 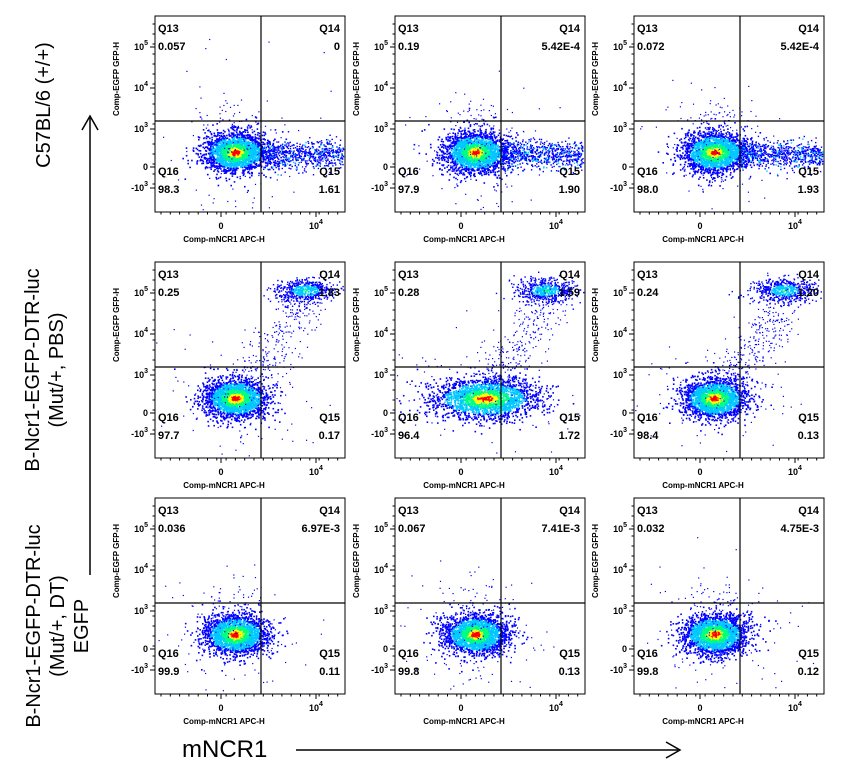 I want to click on quadrant-name-q15: Q15, so click(x=329, y=172).